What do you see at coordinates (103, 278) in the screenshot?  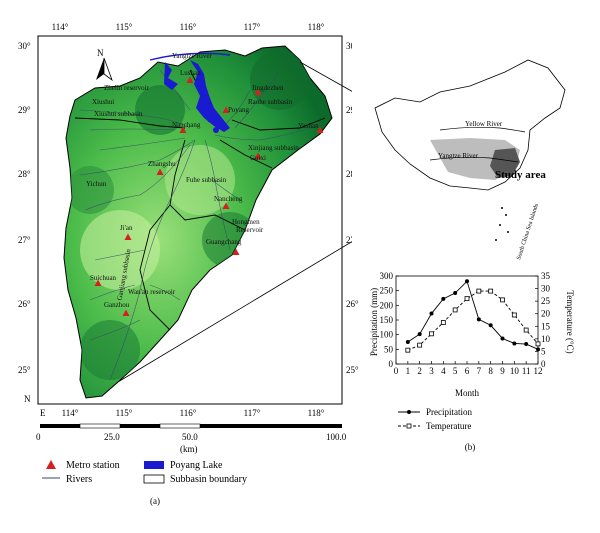 I see `place-label: Suichuan` at bounding box center [103, 278].